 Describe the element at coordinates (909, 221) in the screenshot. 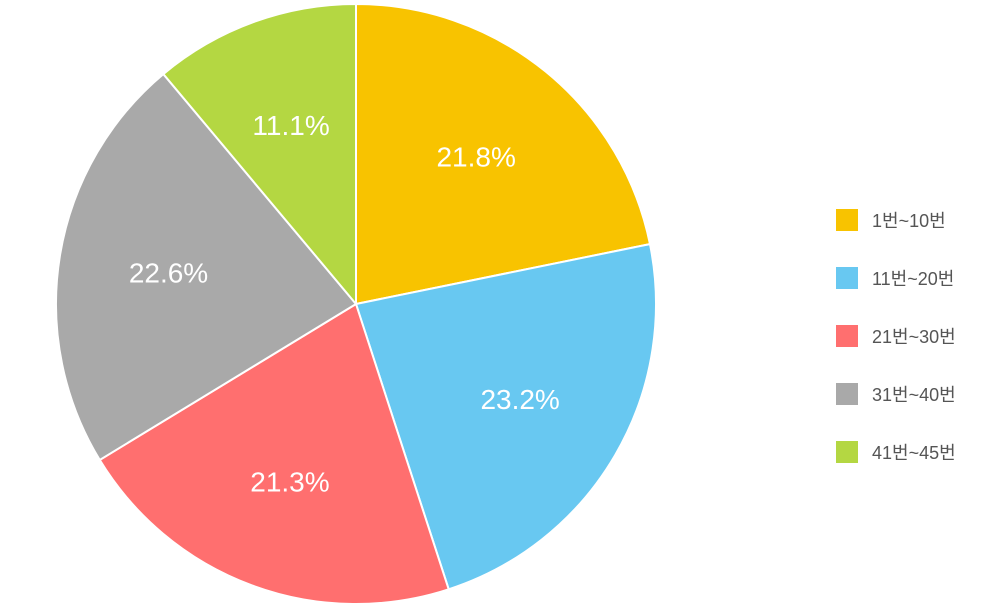

I see `legend-label-1-10: 1번~10번` at that location.